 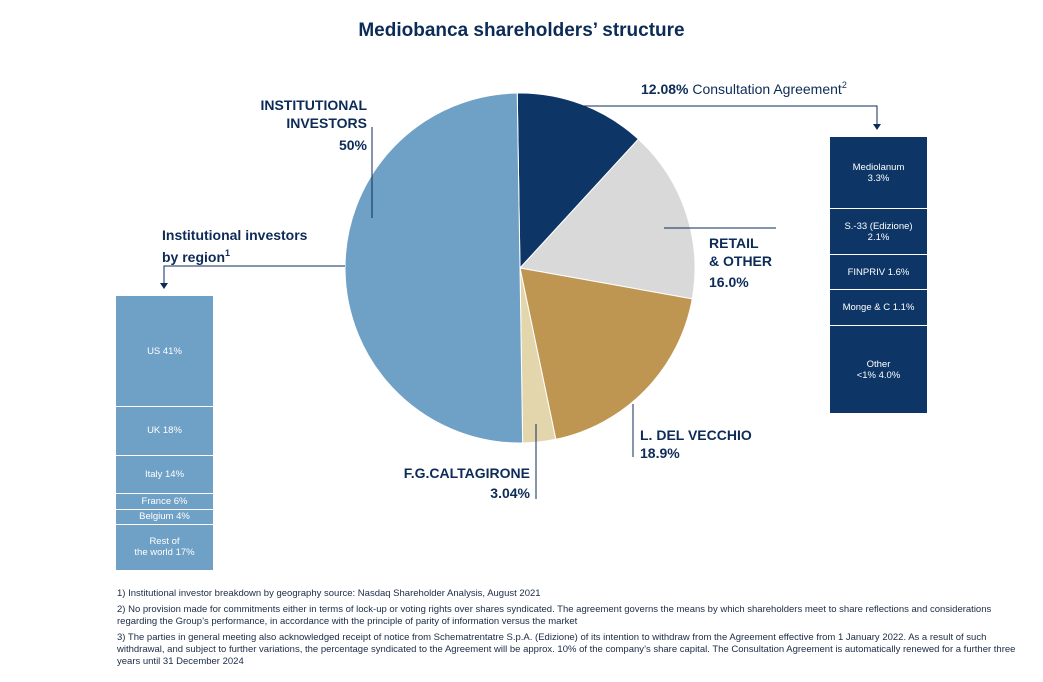 What do you see at coordinates (844, 85) in the screenshot?
I see `consult-sup: 2` at bounding box center [844, 85].